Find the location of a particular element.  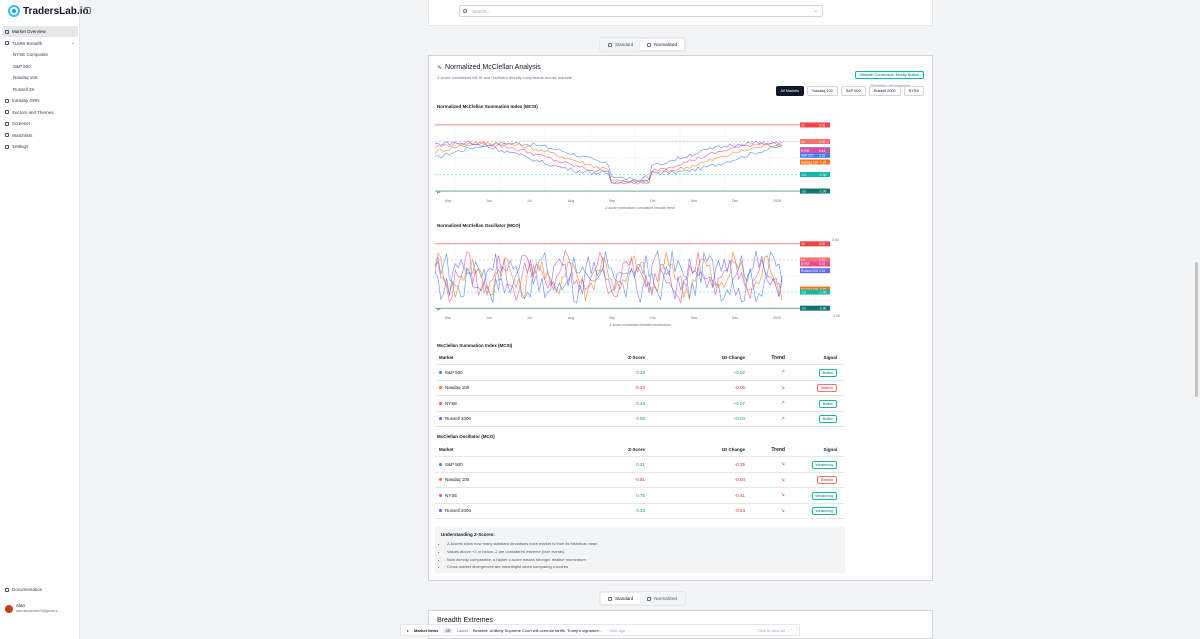

tab-nyse: NYSE is located at coordinates (913, 91).